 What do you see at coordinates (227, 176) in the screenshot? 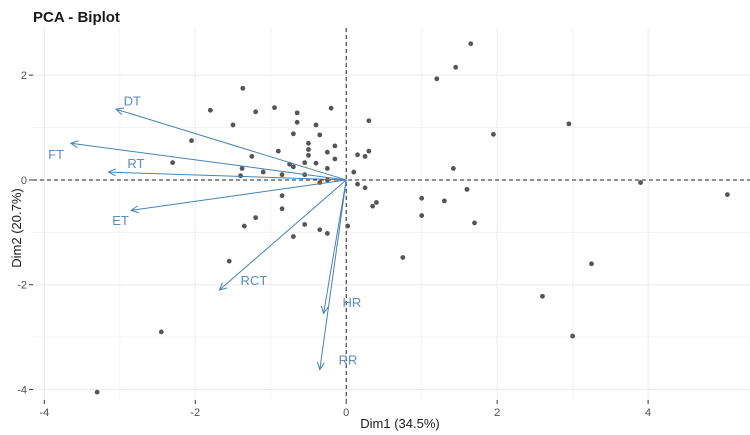
I see `arrow-rt` at bounding box center [227, 176].